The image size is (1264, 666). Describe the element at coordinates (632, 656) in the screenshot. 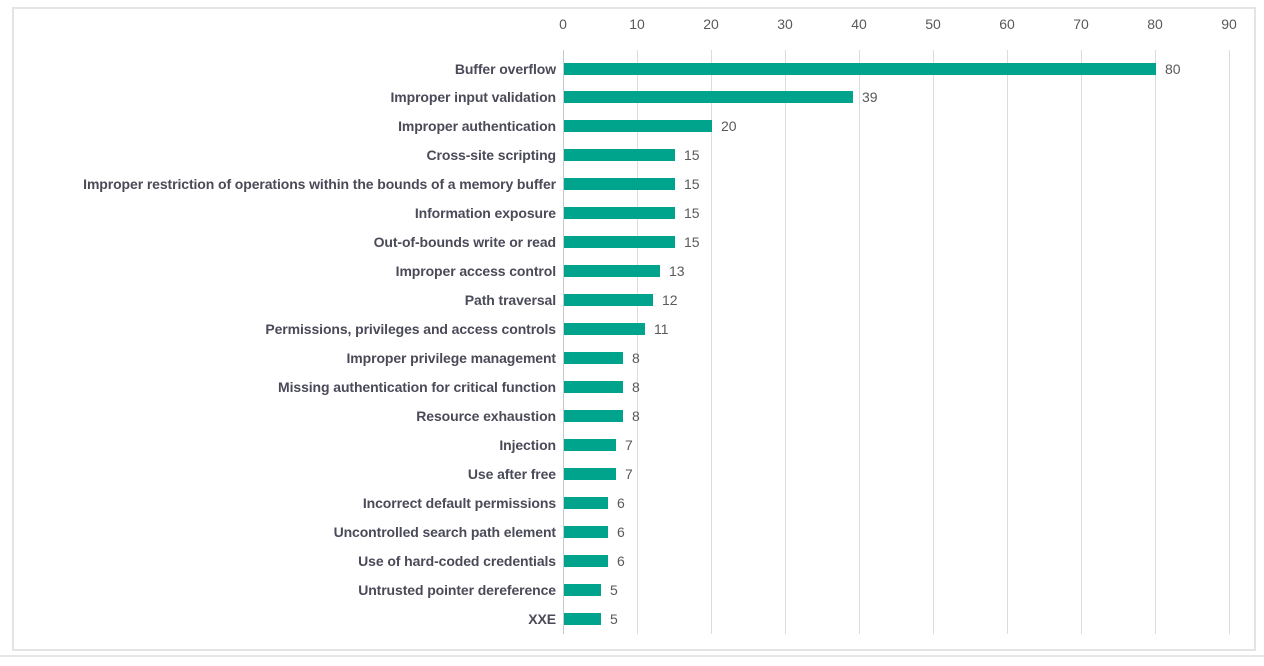

I see `page-bottom-divider` at that location.